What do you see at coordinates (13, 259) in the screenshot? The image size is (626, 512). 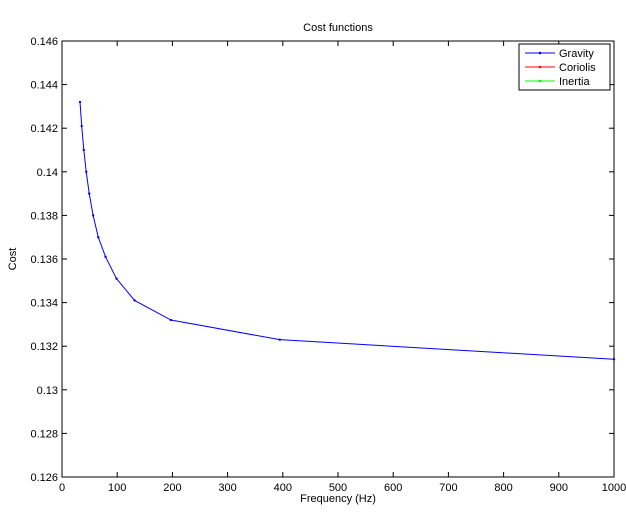 I see `y-axis-label: Cost` at bounding box center [13, 259].